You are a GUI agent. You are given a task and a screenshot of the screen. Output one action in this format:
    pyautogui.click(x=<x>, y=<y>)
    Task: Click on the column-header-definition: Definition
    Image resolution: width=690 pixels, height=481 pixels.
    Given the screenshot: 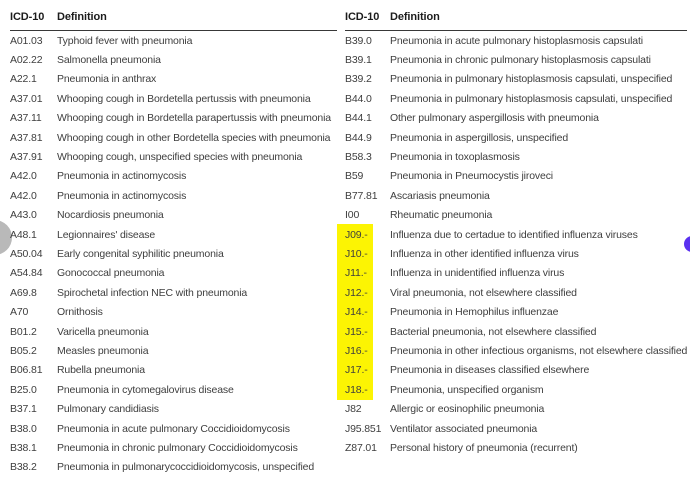 What is the action you would take?
    pyautogui.click(x=197, y=19)
    